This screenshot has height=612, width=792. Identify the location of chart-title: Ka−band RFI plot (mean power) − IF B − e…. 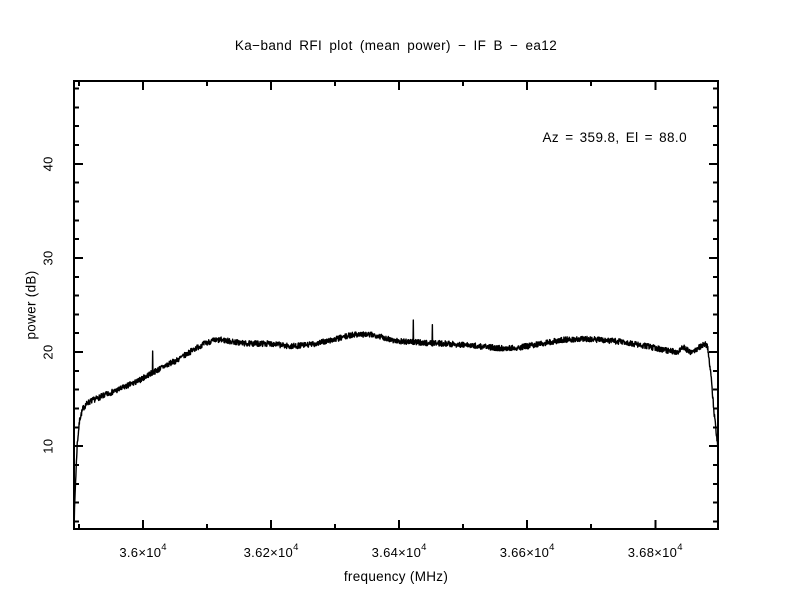
(396, 45).